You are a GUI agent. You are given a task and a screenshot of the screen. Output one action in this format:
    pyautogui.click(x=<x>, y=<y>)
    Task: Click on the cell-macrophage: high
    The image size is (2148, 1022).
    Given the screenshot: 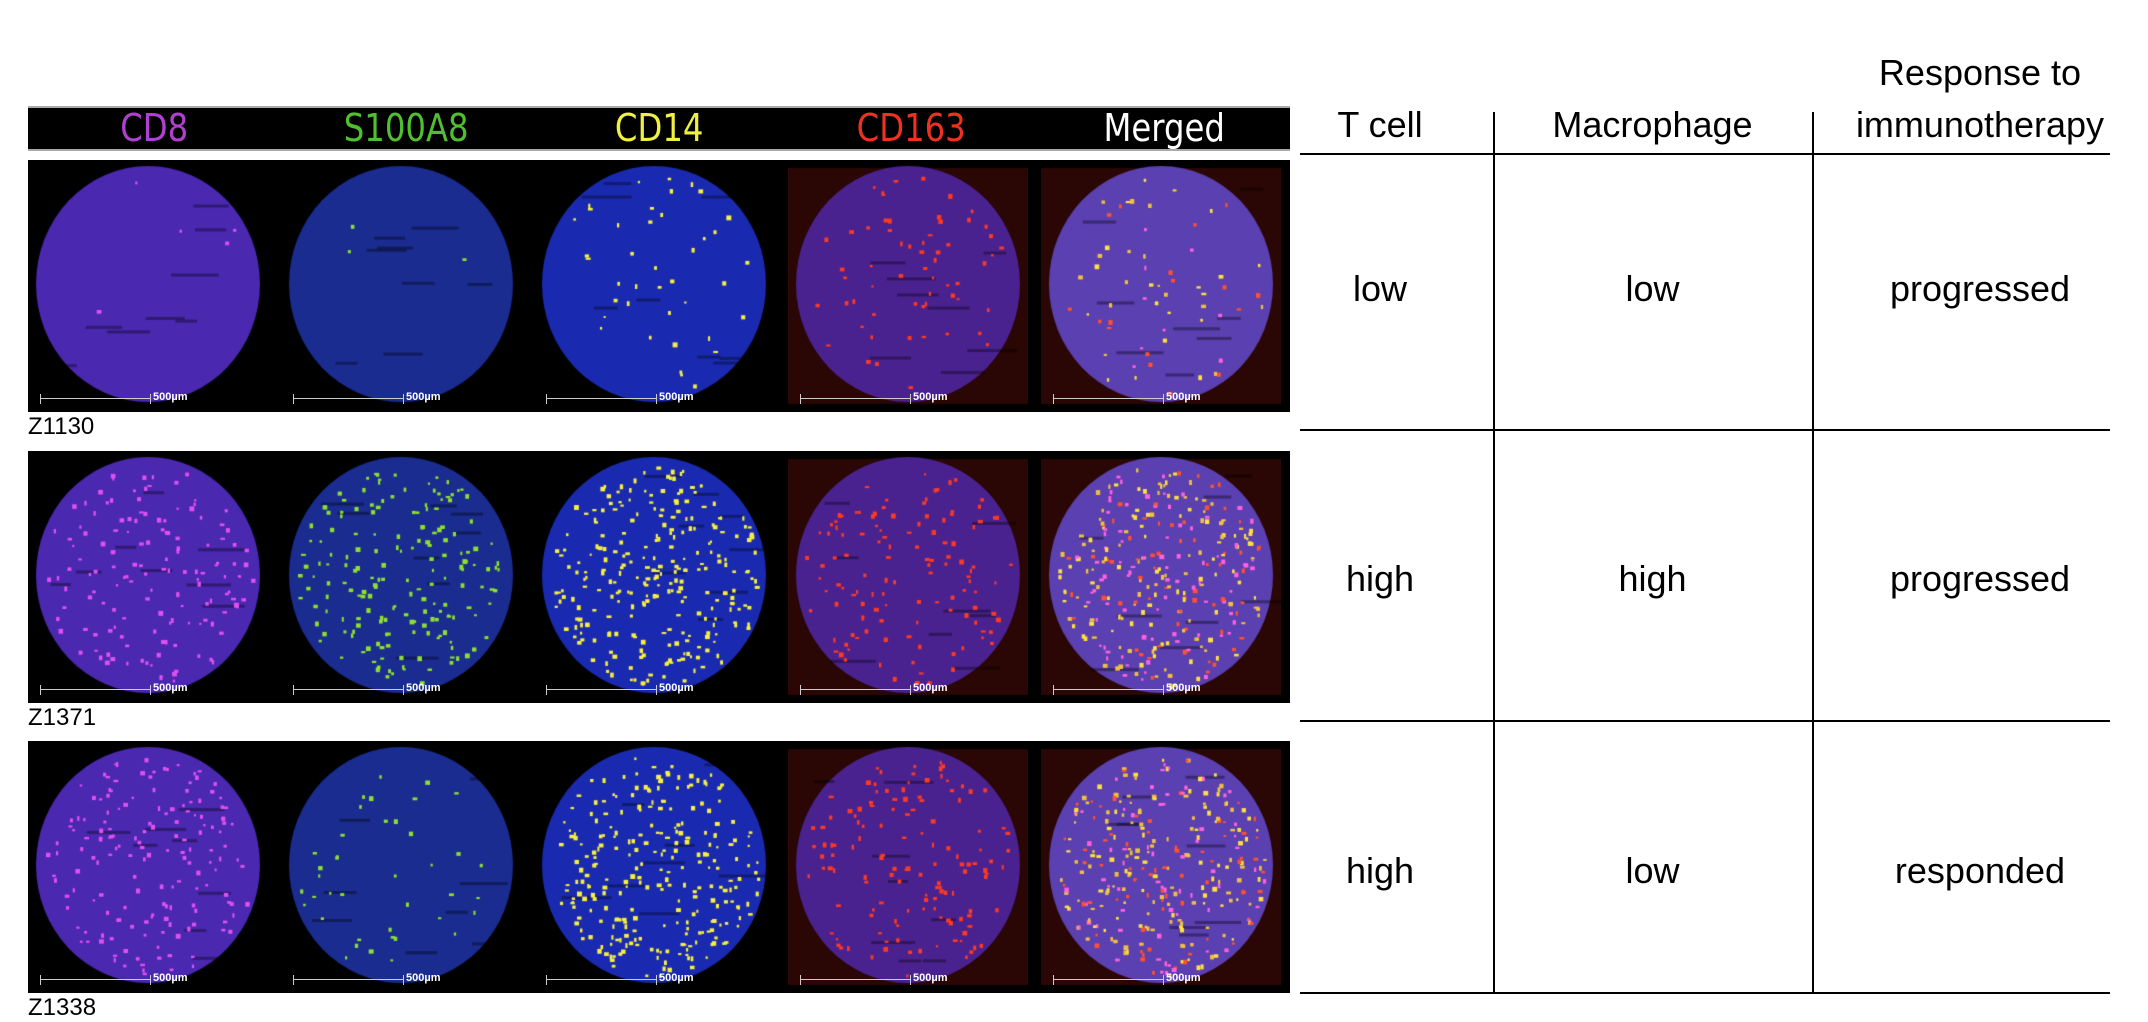 What is the action you would take?
    pyautogui.click(x=1652, y=578)
    